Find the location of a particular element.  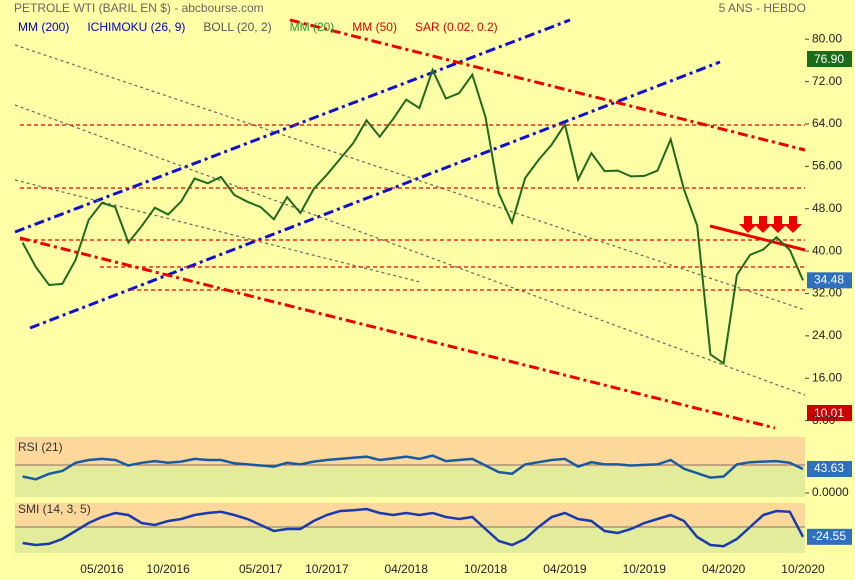

x-tick-label: 04/2019 is located at coordinates (565, 569).